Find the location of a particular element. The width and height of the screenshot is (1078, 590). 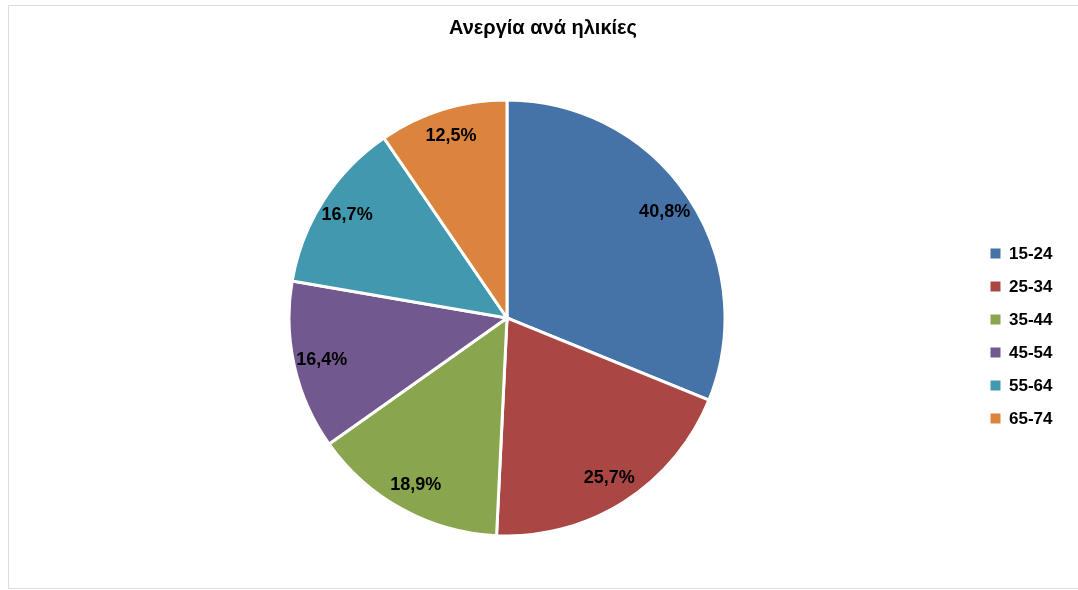

data-label: 25,7% is located at coordinates (609, 477).